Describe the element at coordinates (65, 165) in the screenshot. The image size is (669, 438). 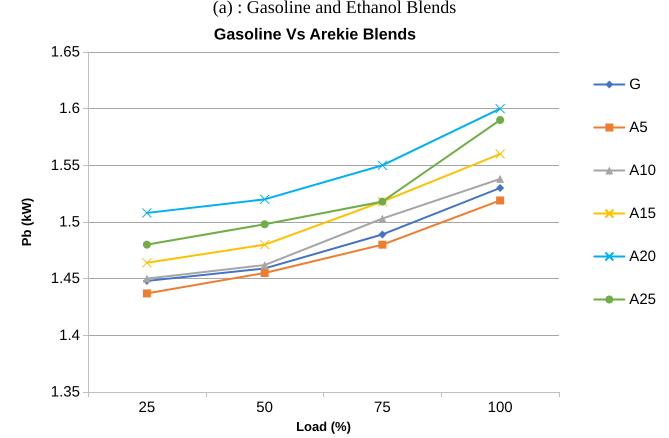
I see `y-tick-label: 1.55` at that location.